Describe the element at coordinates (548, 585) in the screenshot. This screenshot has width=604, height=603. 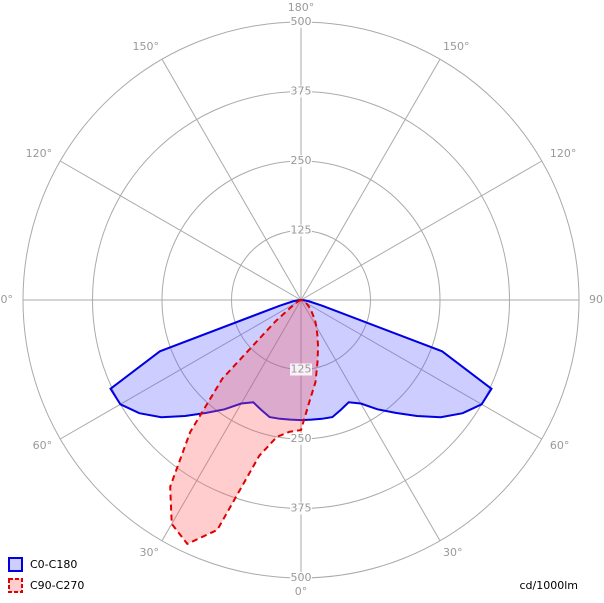
I see `units-label: cd/1000lm` at that location.